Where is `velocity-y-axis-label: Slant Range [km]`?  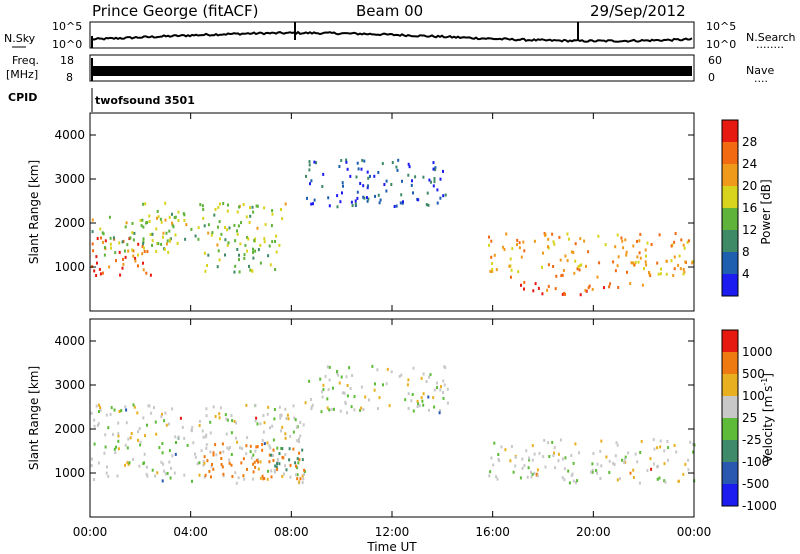 velocity-y-axis-label: Slant Range [km] is located at coordinates (34, 418).